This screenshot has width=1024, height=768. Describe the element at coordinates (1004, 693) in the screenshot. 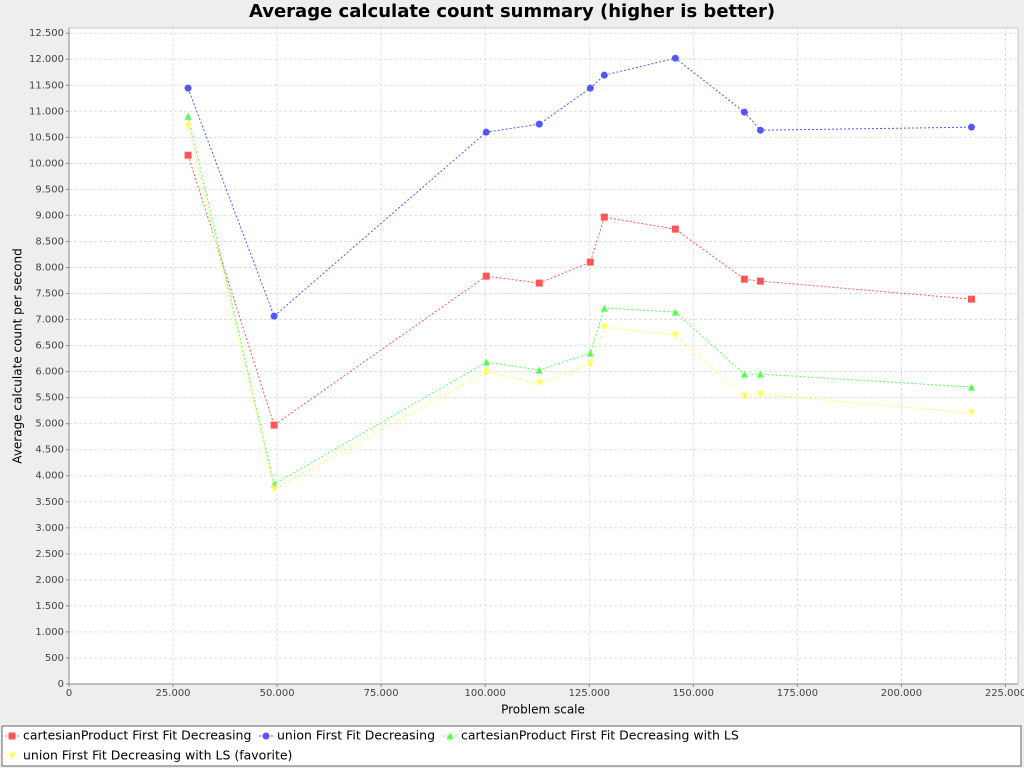

I see `x-tick-label: 225.000` at that location.